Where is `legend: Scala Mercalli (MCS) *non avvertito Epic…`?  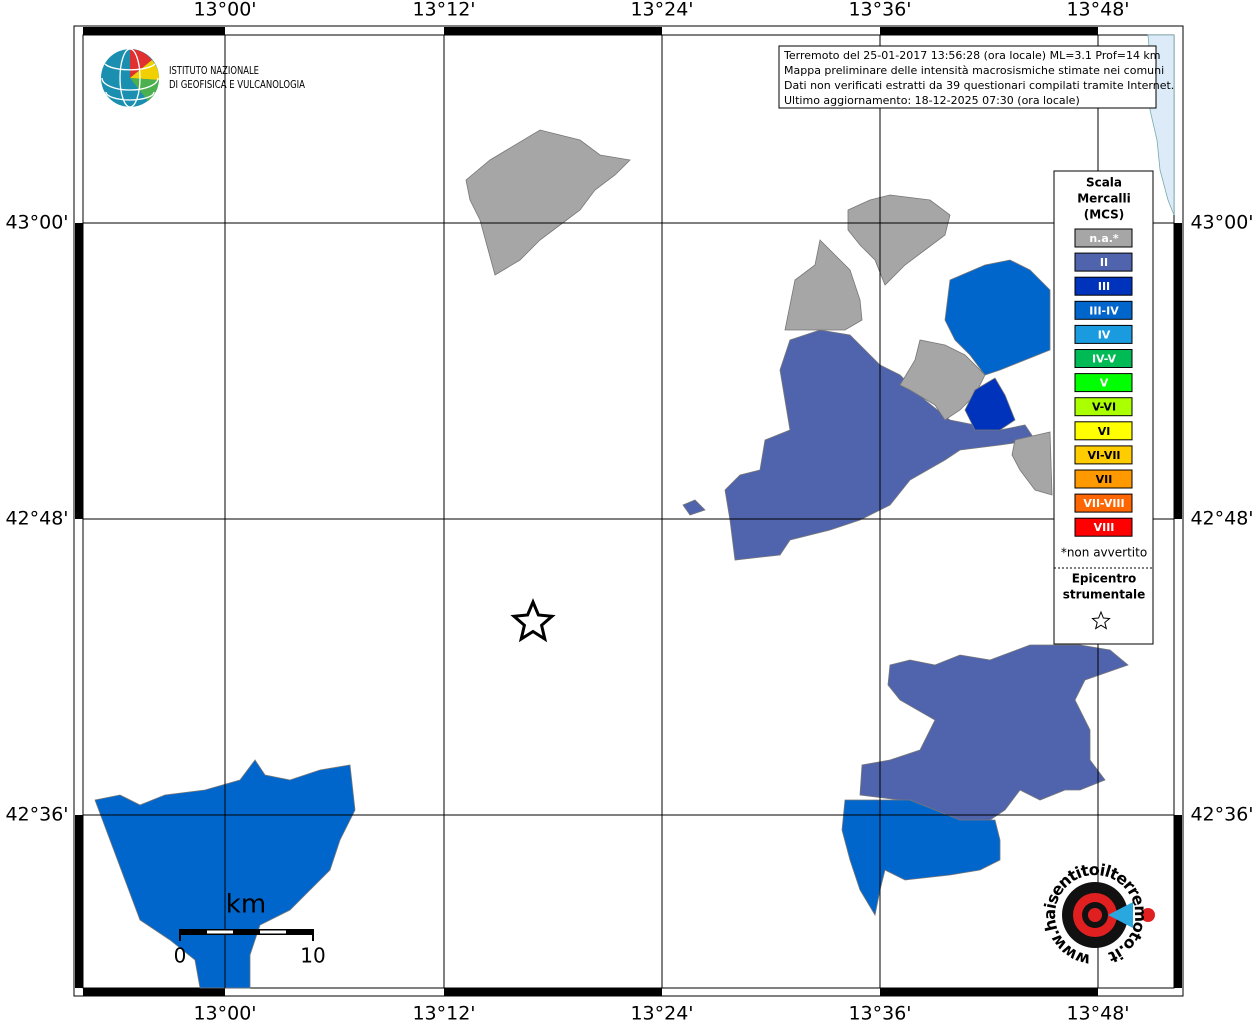 legend: Scala Mercalli (MCS) *non avvertito Epic… is located at coordinates (1103, 407).